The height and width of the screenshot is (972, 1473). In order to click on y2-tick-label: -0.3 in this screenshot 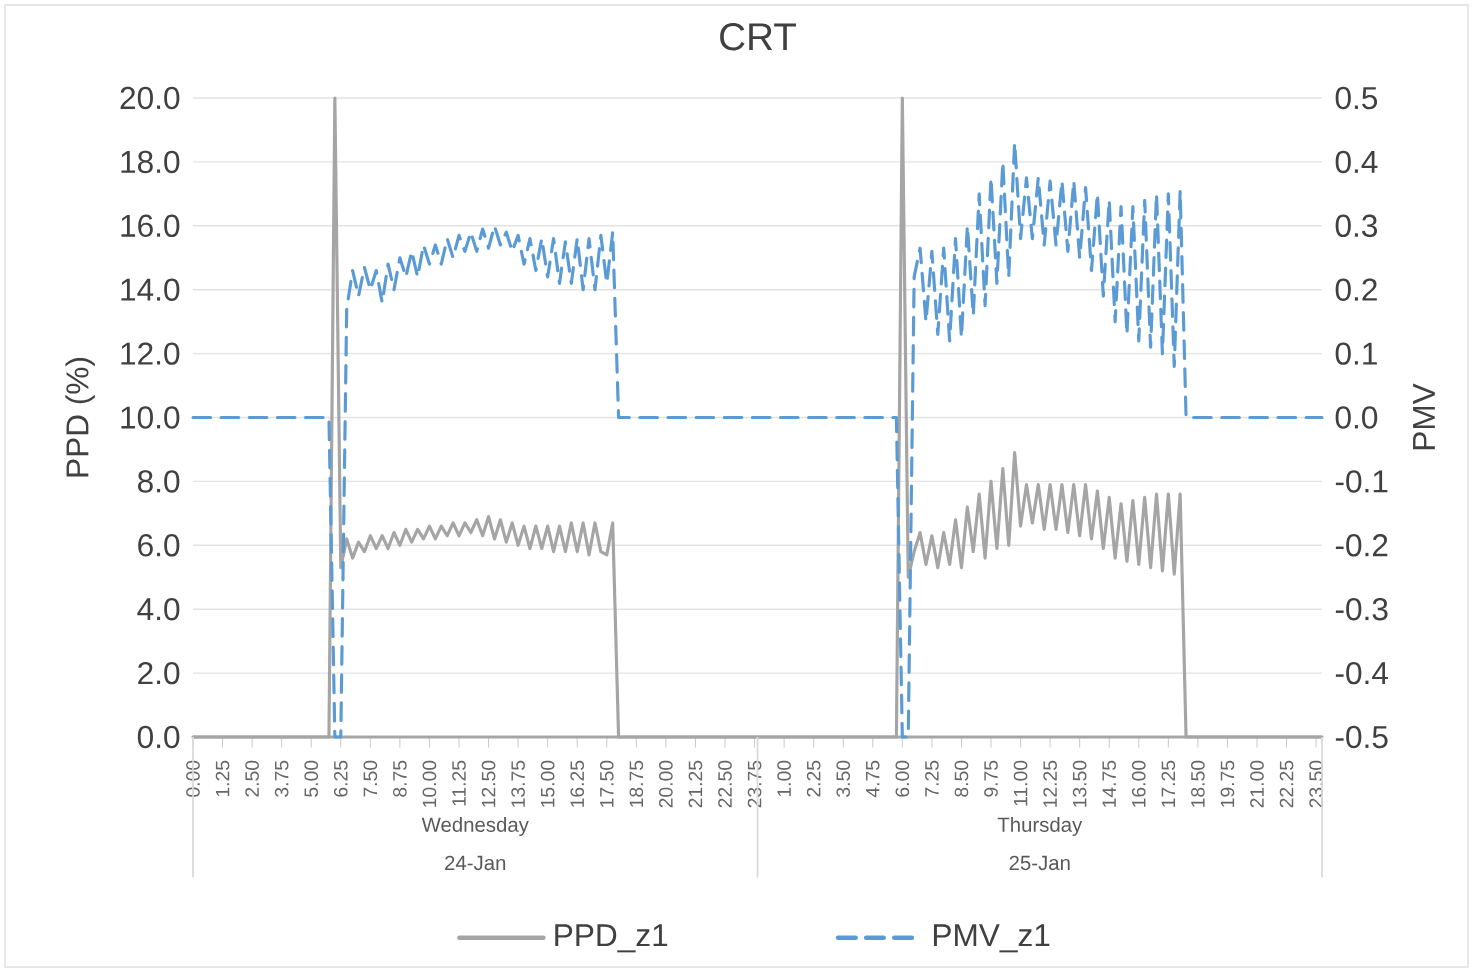, I will do `click(1361, 609)`.